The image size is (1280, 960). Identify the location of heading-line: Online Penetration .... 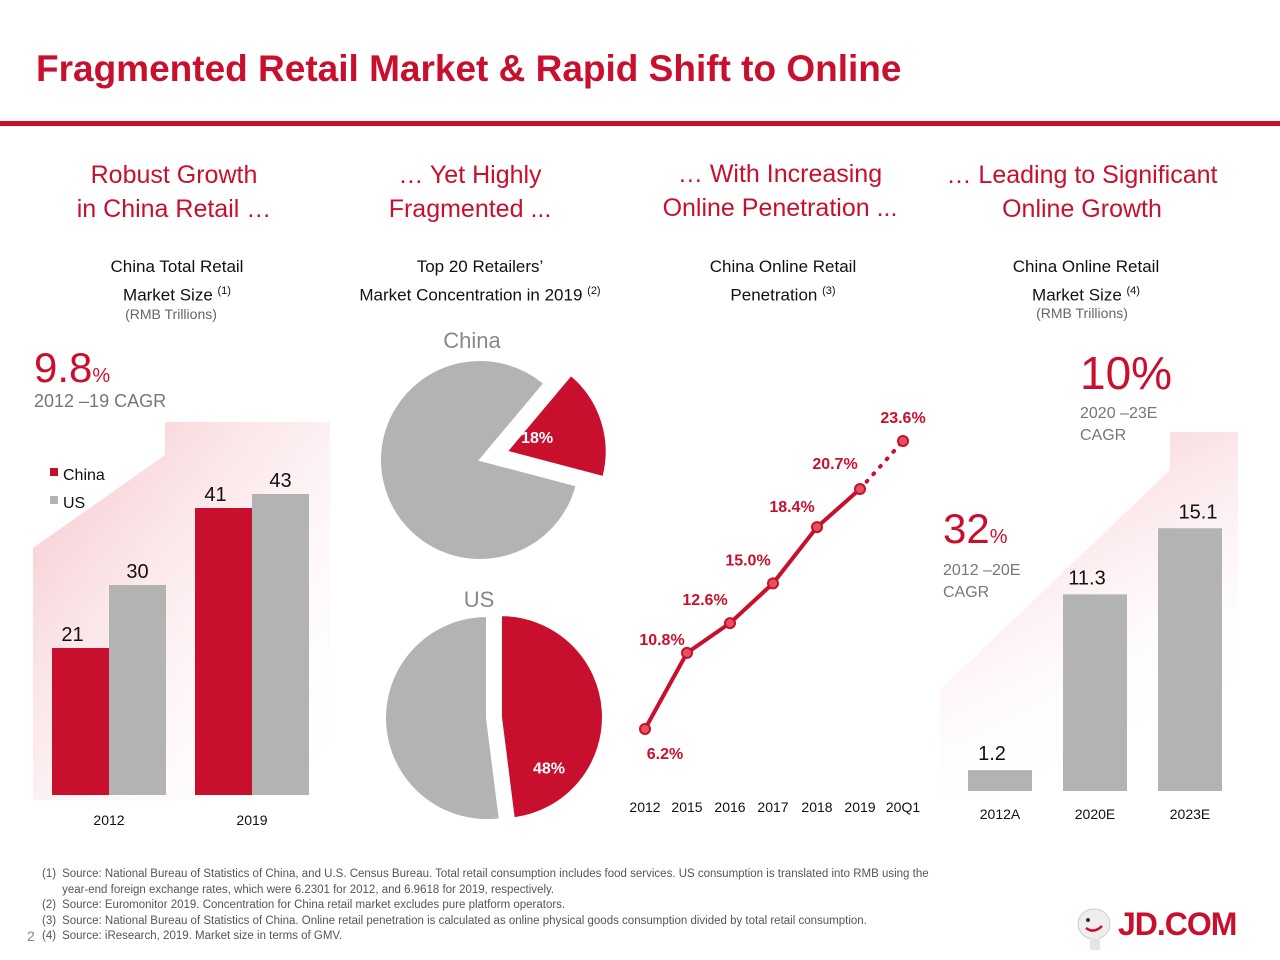
(780, 208).